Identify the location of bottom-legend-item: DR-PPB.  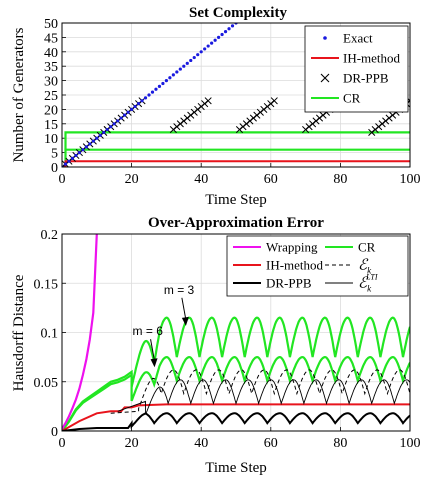
(272, 283).